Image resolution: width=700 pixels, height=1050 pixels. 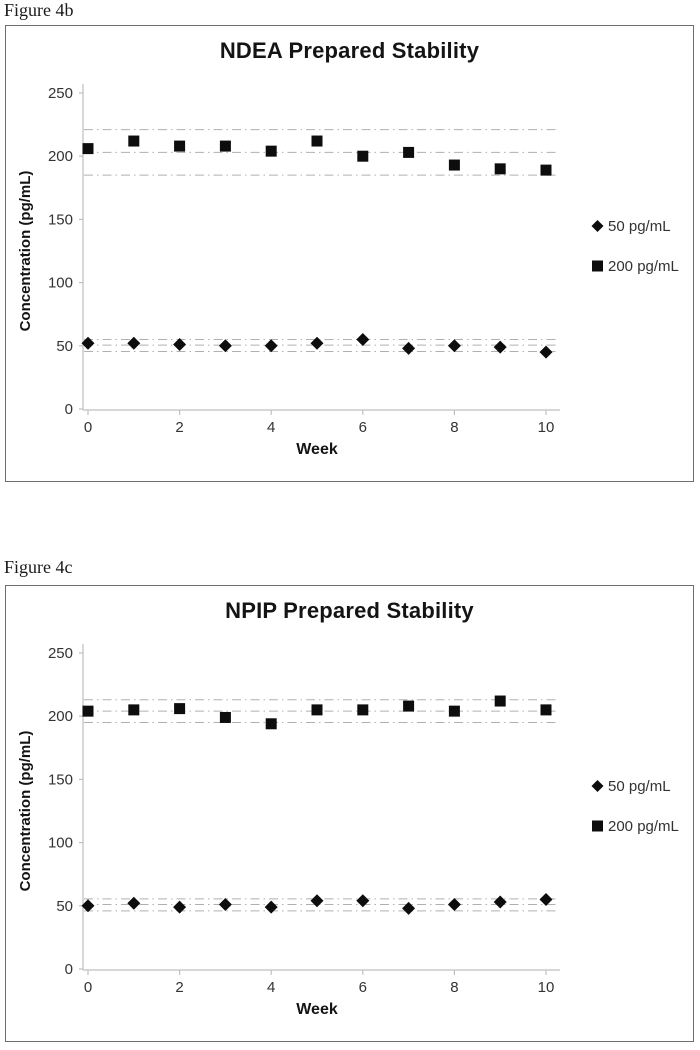 What do you see at coordinates (39, 10) in the screenshot?
I see `figure-label-4b: Figure 4b` at bounding box center [39, 10].